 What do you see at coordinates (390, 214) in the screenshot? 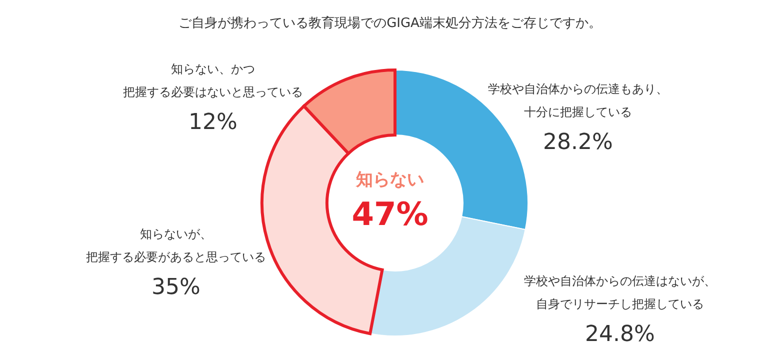
I see `text: 47%` at bounding box center [390, 214].